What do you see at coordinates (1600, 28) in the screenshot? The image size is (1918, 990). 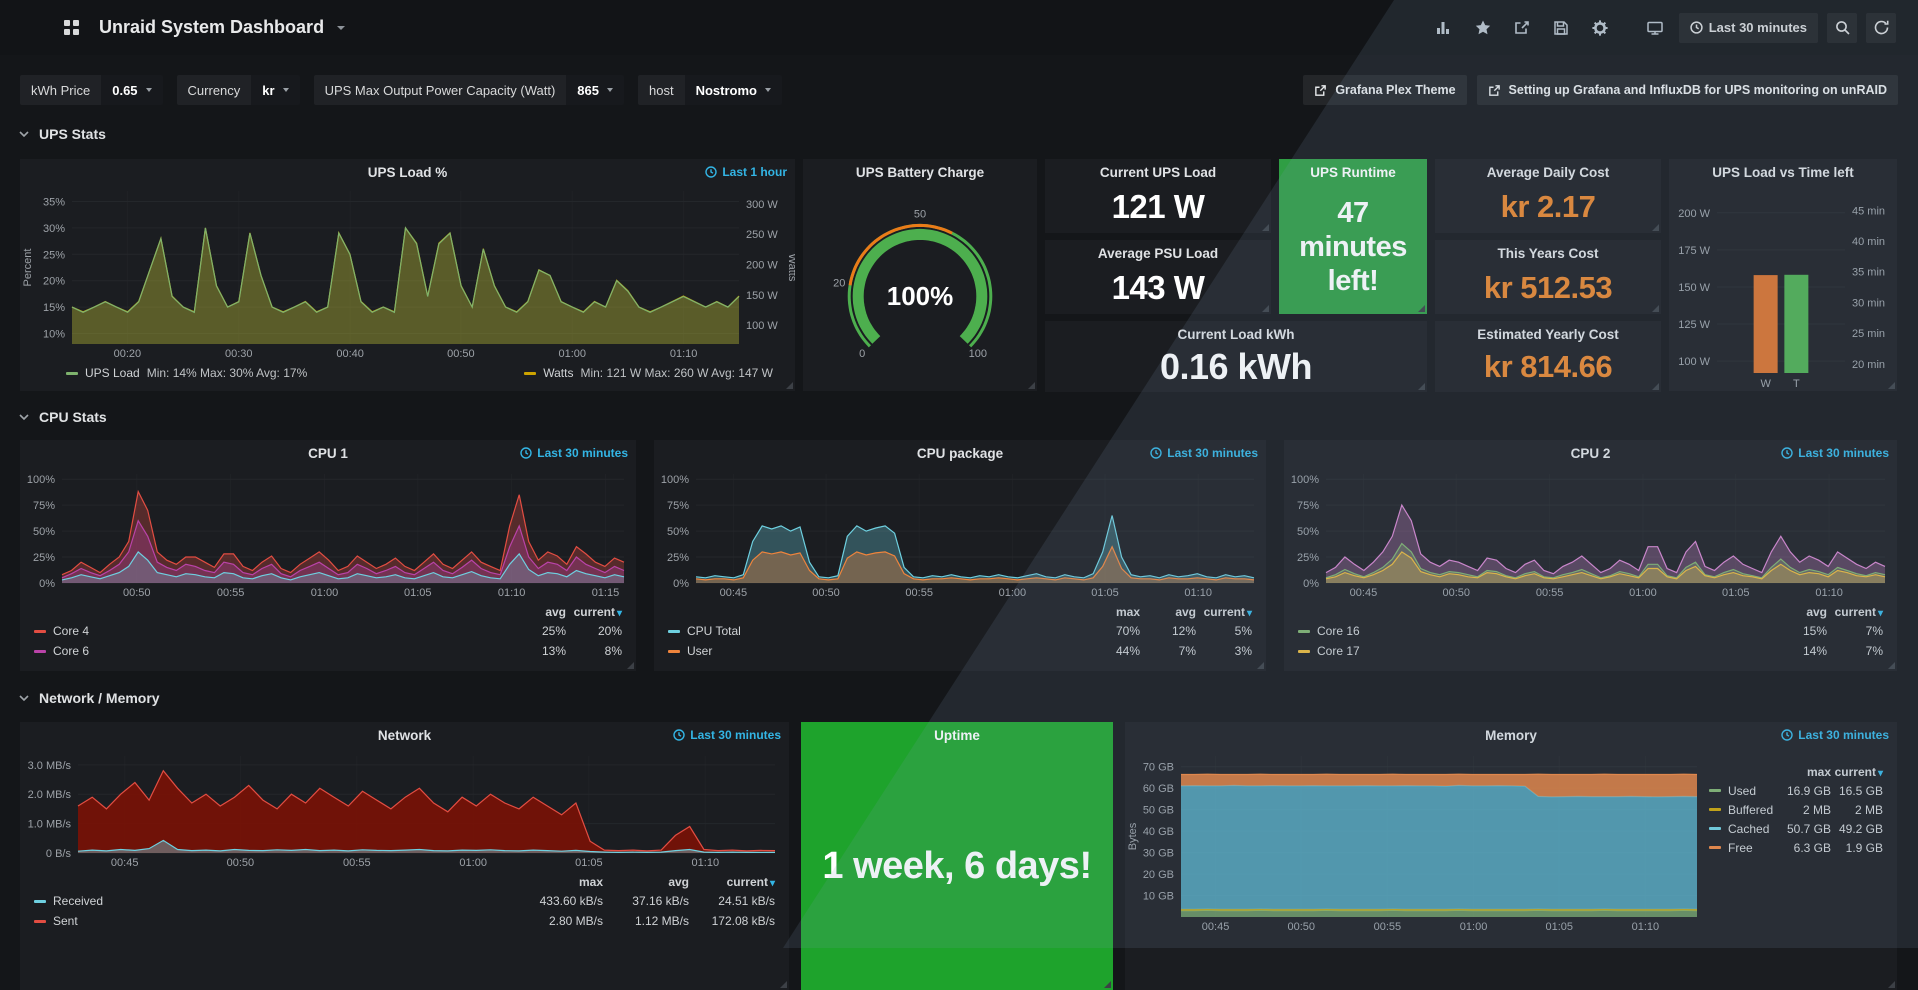 I see `dashboard-settings-button` at bounding box center [1600, 28].